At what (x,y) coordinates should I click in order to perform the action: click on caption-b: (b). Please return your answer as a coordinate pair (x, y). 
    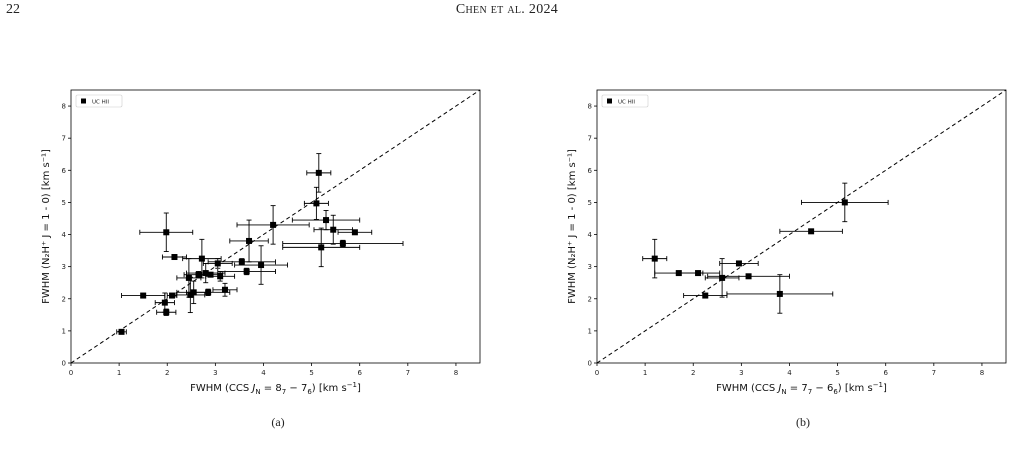
    Looking at the image, I should click on (803, 422).